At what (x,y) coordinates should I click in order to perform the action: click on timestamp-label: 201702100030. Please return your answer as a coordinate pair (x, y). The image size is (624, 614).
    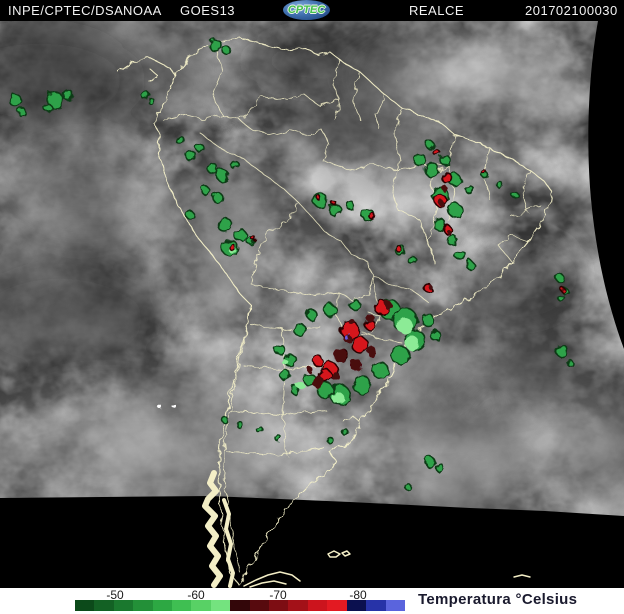
    Looking at the image, I should click on (571, 10).